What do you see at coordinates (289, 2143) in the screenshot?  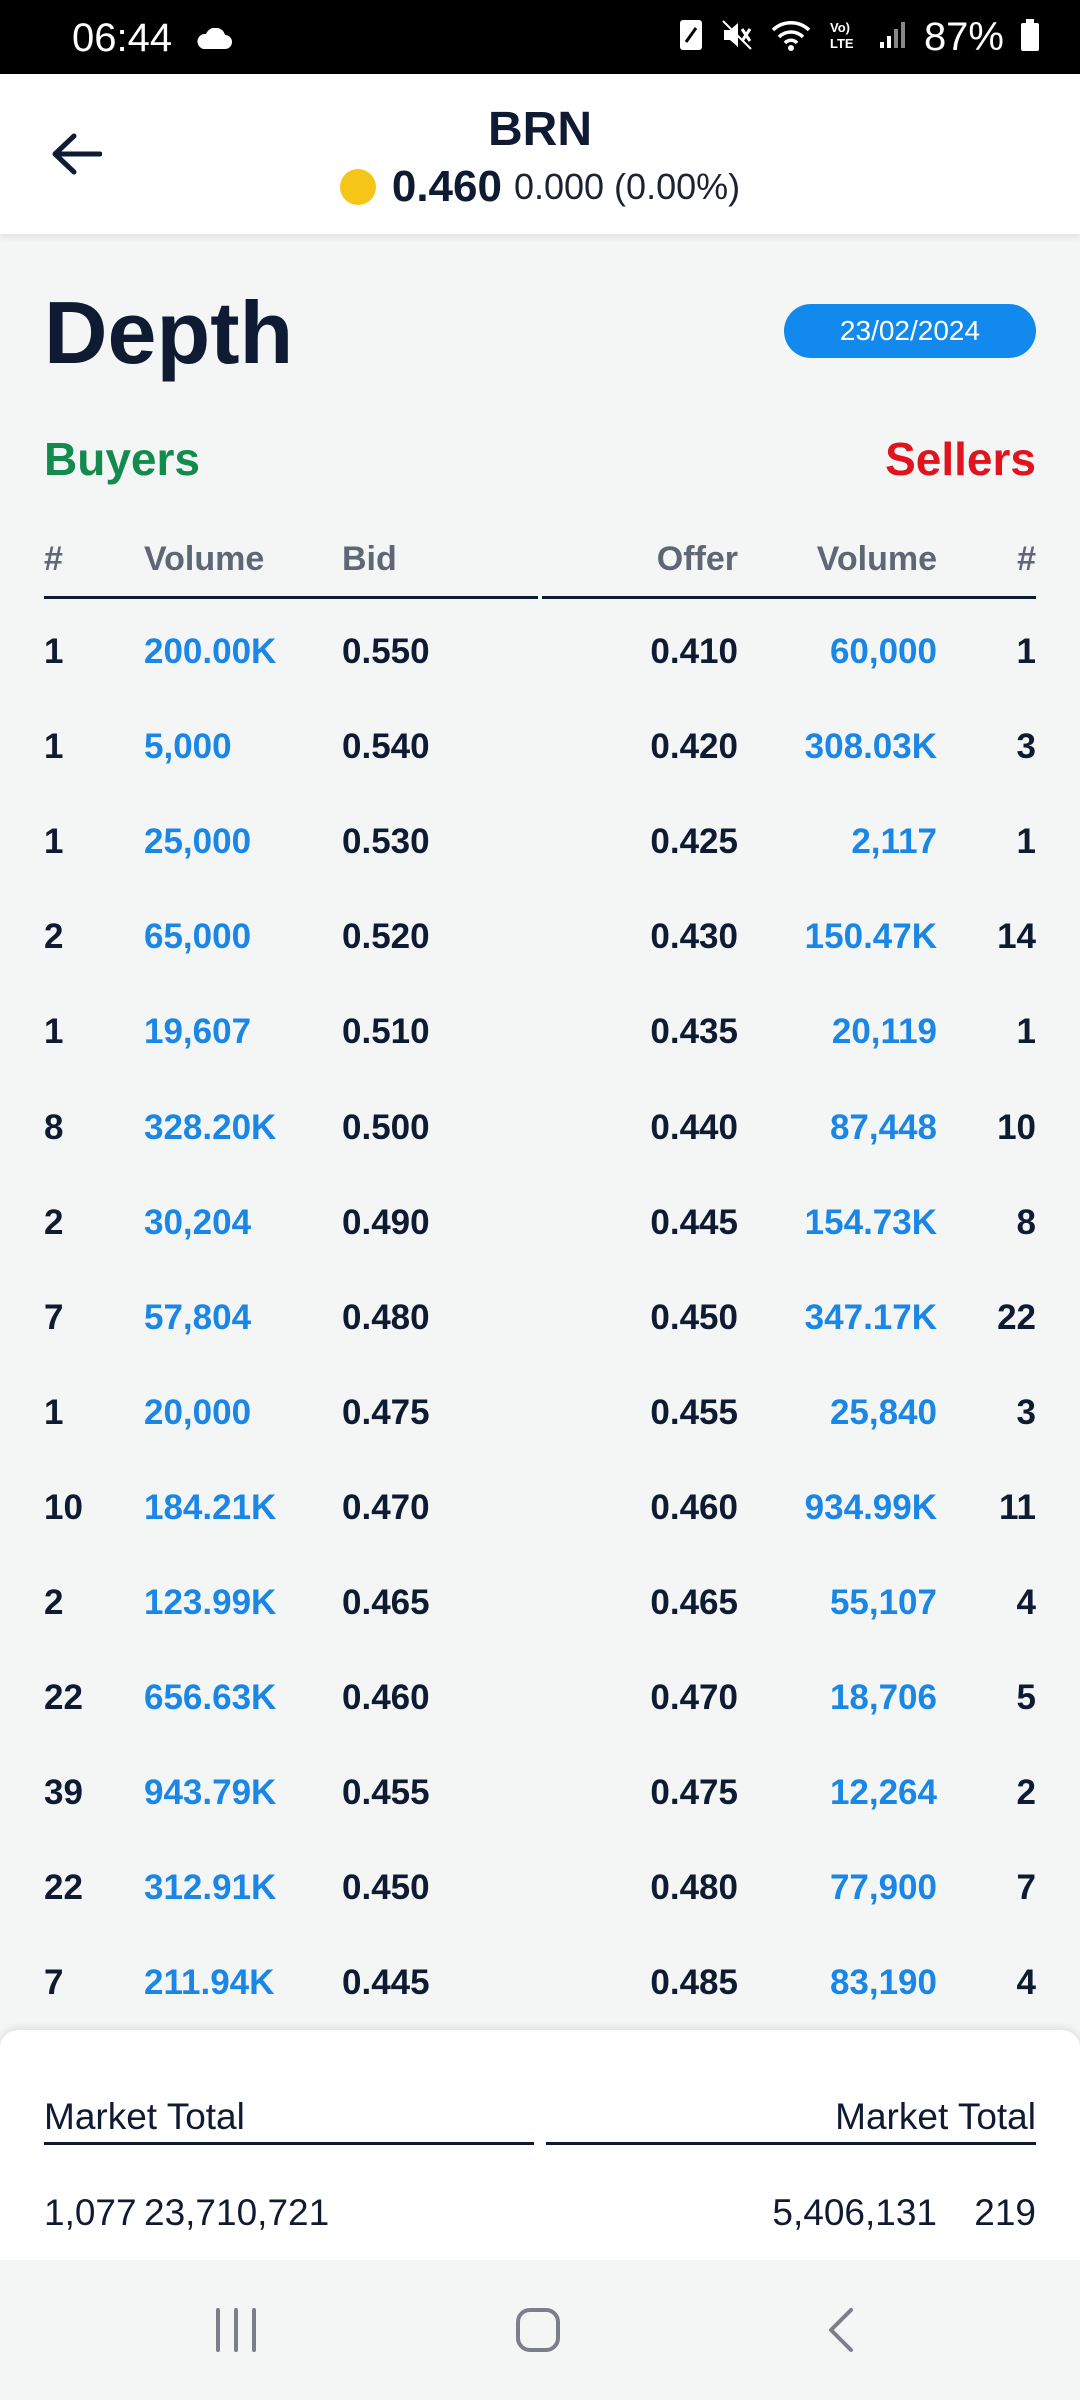 I see `buy-total-divider` at bounding box center [289, 2143].